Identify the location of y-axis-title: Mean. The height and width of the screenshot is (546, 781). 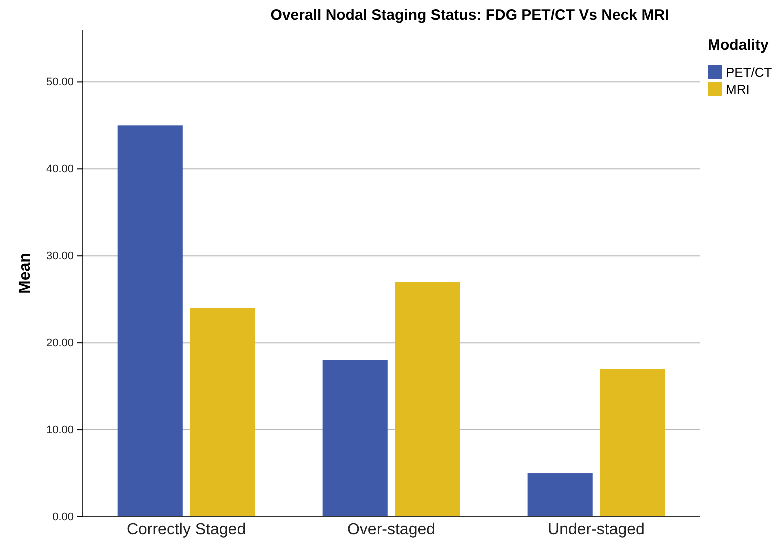
(25, 273).